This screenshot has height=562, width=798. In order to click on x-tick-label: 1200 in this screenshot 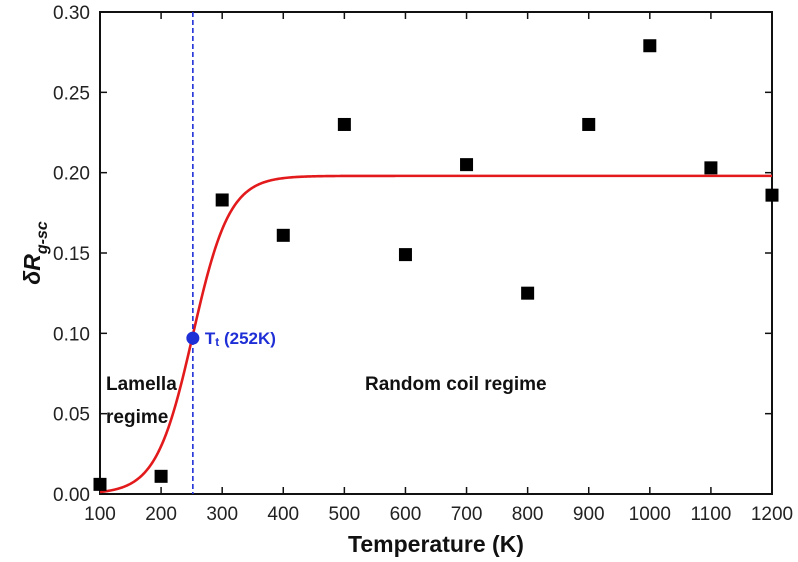, I will do `click(772, 514)`.